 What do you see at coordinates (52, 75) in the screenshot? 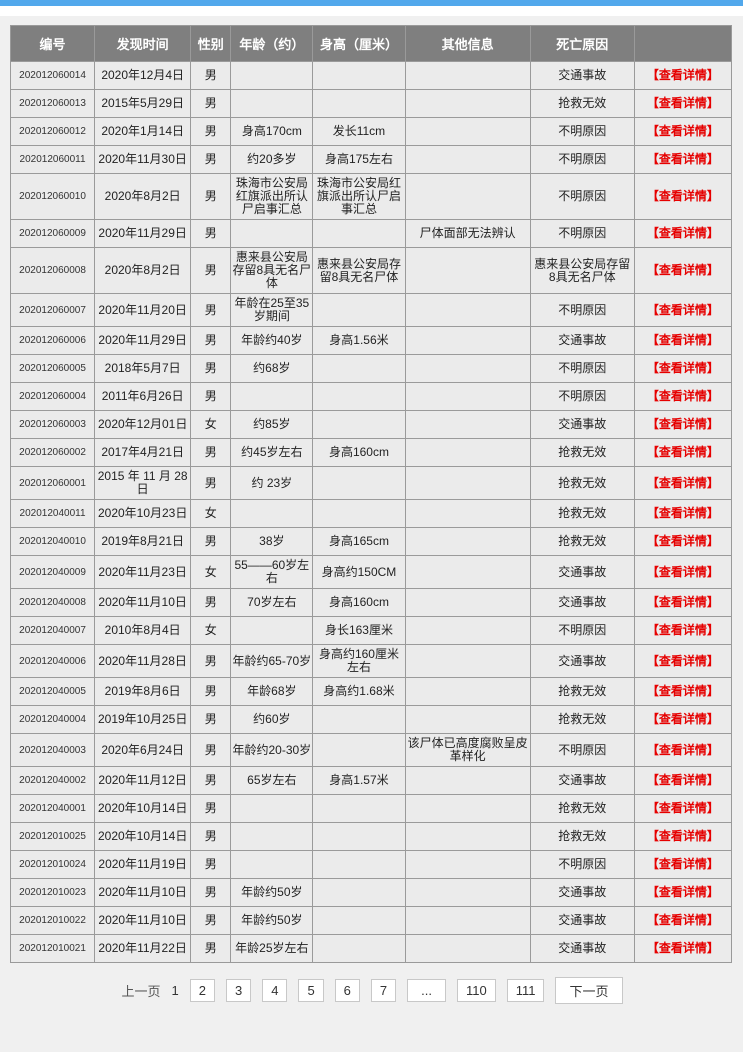
I see `cell-id: 202012060014` at bounding box center [52, 75].